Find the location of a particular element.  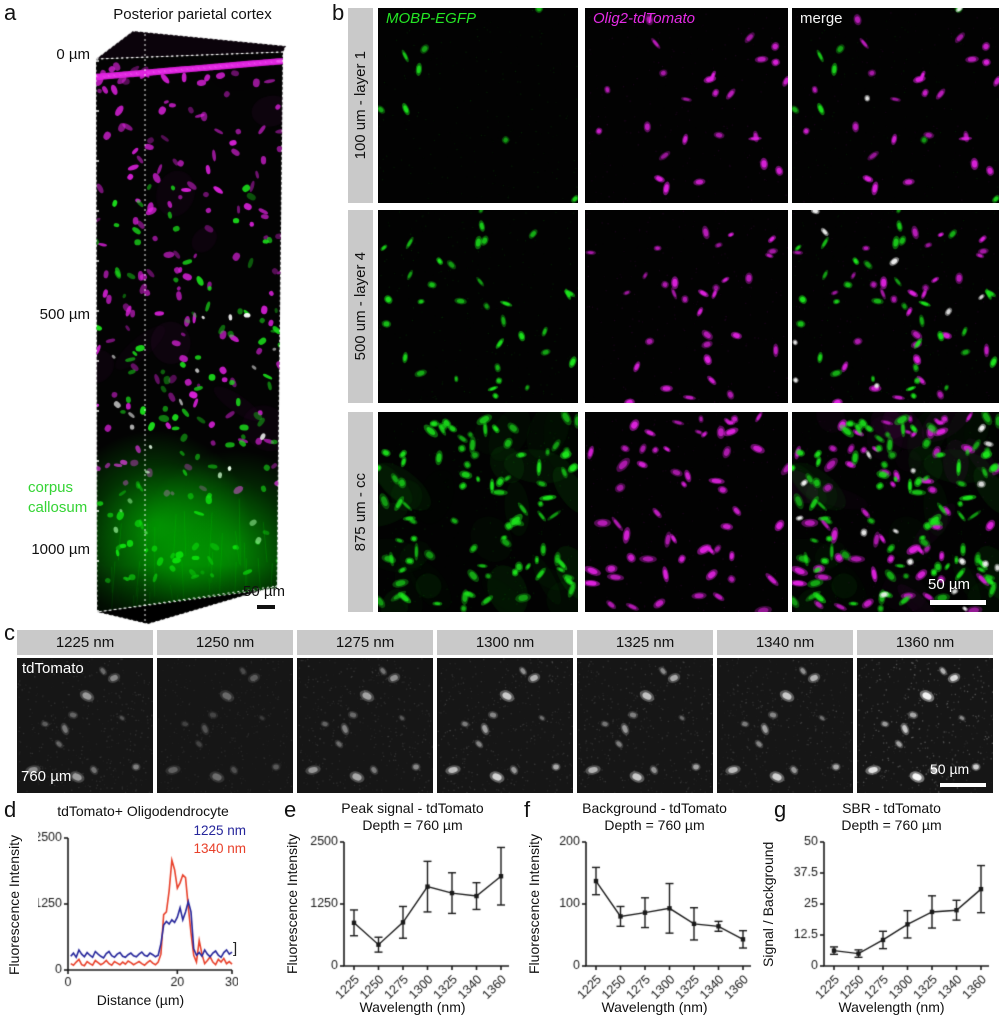

panel-g-plot is located at coordinates (891, 915).